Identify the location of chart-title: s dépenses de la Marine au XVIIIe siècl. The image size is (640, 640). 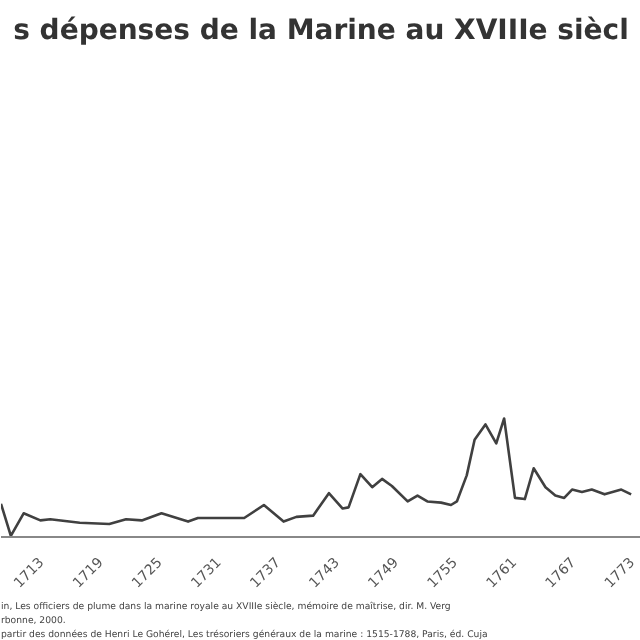
(321, 31).